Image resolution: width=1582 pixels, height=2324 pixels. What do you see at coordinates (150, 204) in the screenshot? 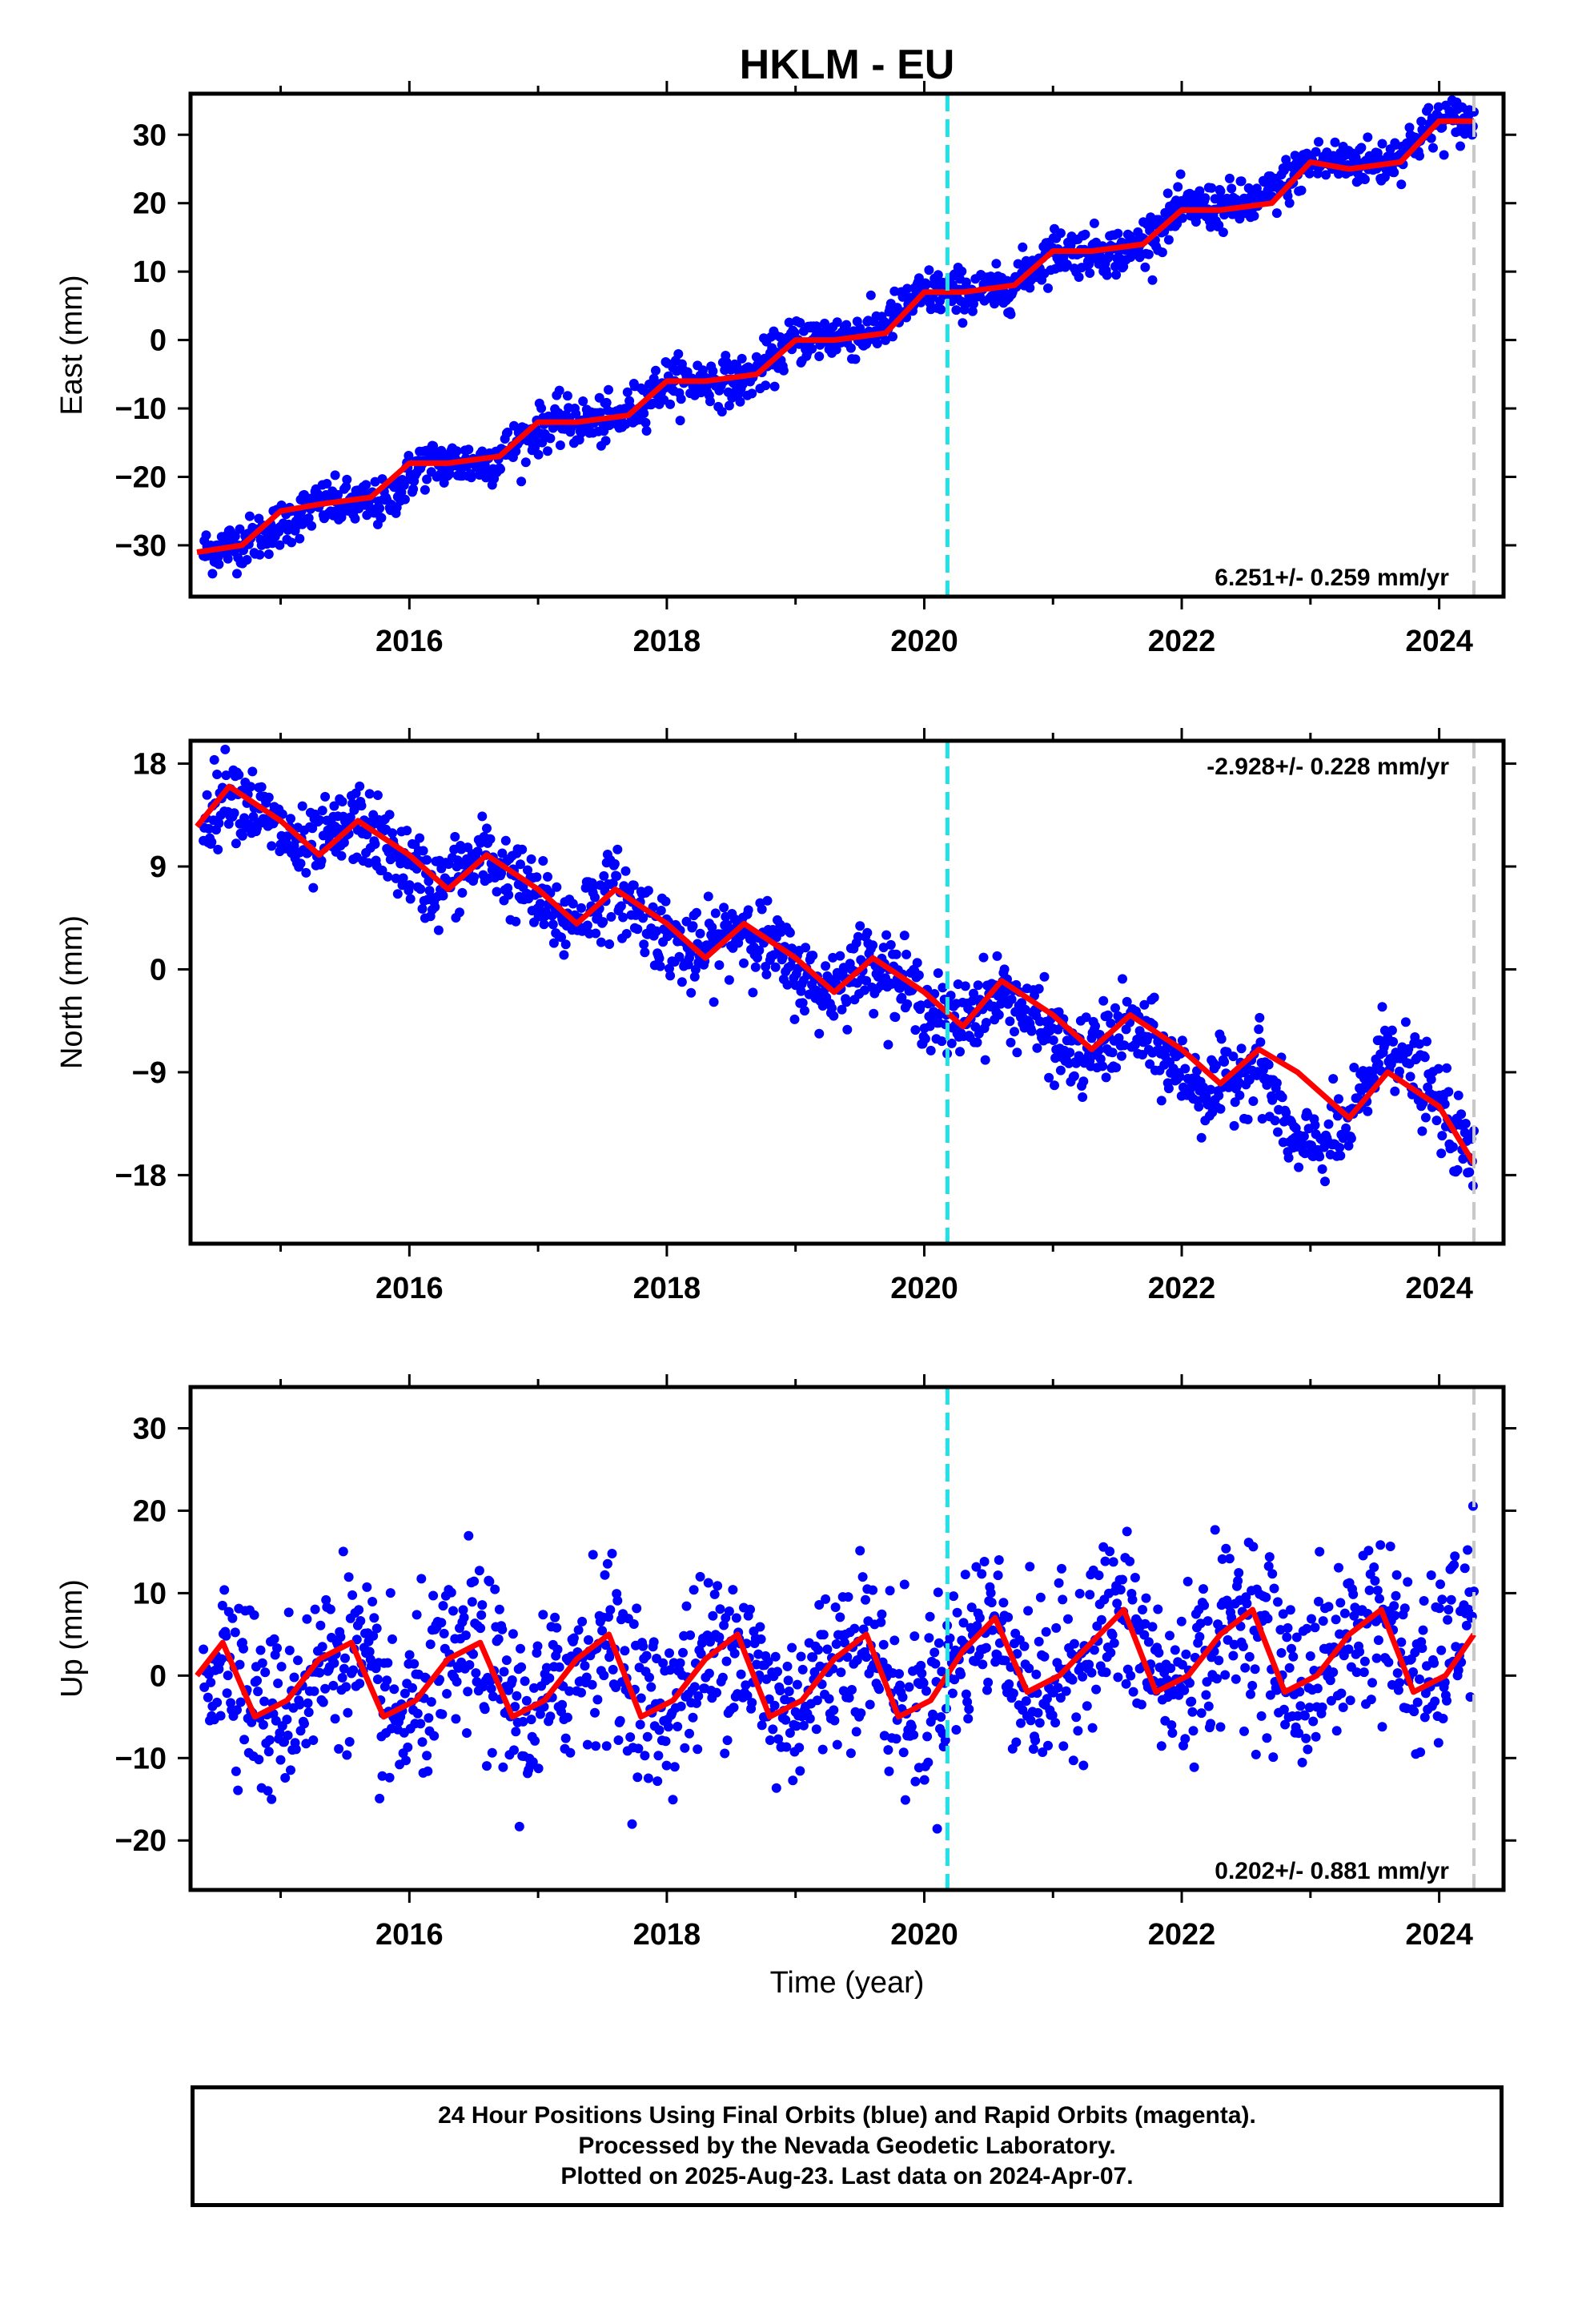
I see `y-tick-label: 20` at bounding box center [150, 204].